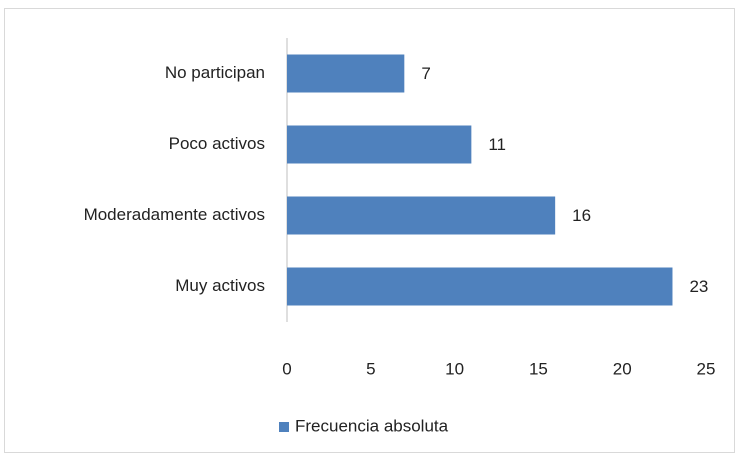  What do you see at coordinates (698, 286) in the screenshot?
I see `data-label: 23` at bounding box center [698, 286].